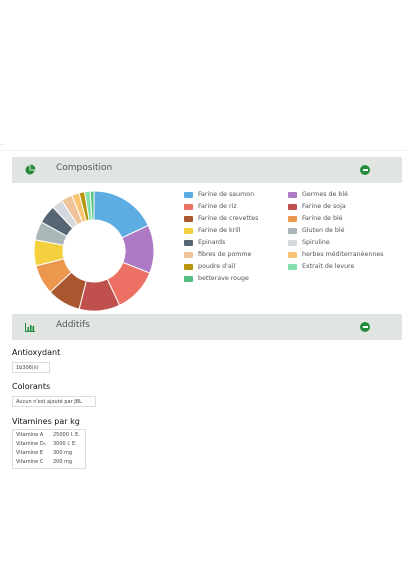 The width and height of the screenshot is (406, 575). I want to click on legend-label: Extrait de levure, so click(328, 266).